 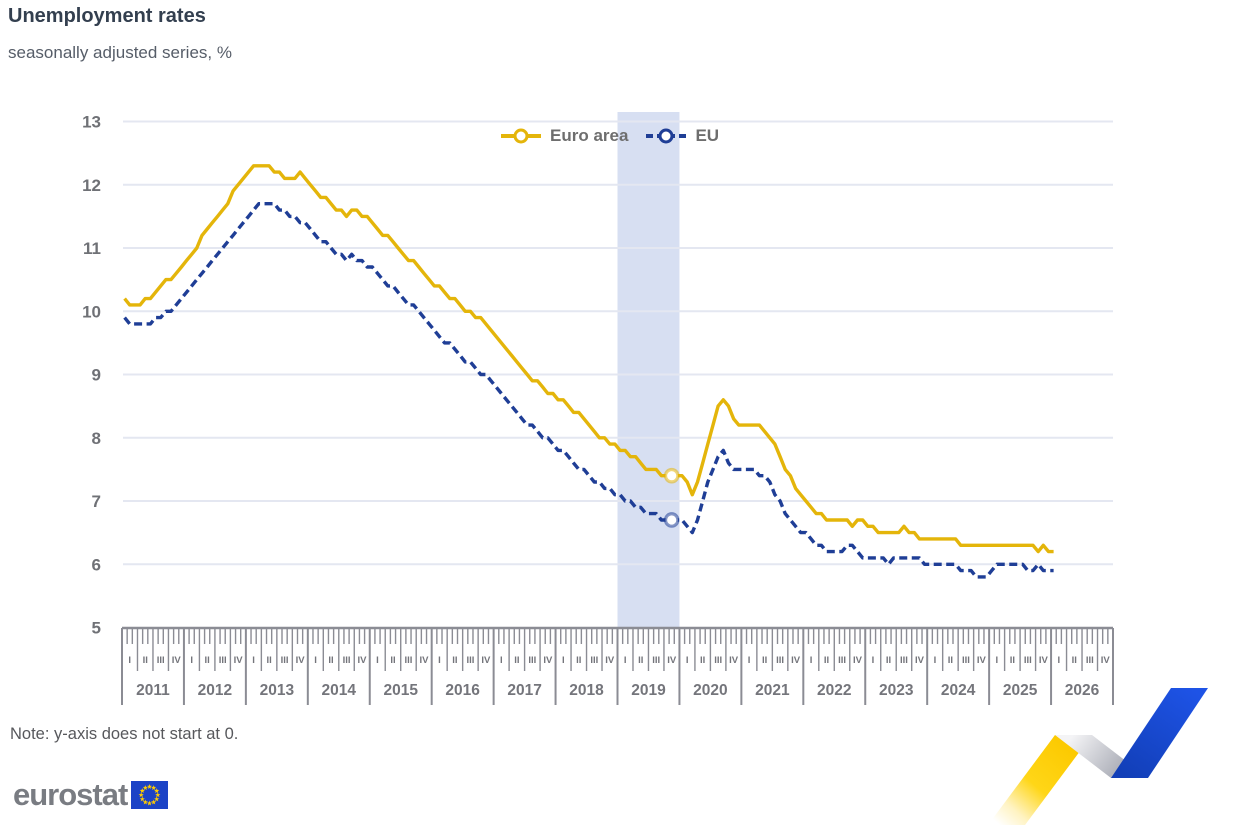 I want to click on svg-text: 2025, so click(x=1020, y=690).